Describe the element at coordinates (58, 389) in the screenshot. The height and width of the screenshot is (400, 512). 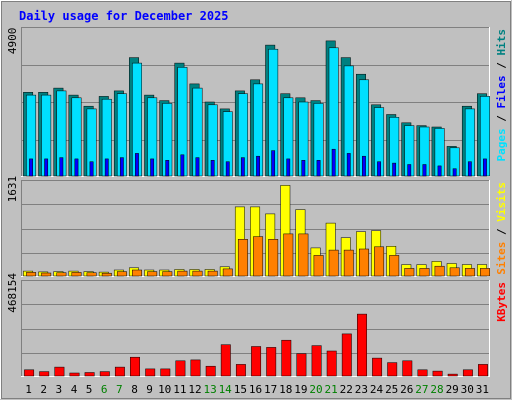
I see `x-tick-label-day-3: 3` at that location.